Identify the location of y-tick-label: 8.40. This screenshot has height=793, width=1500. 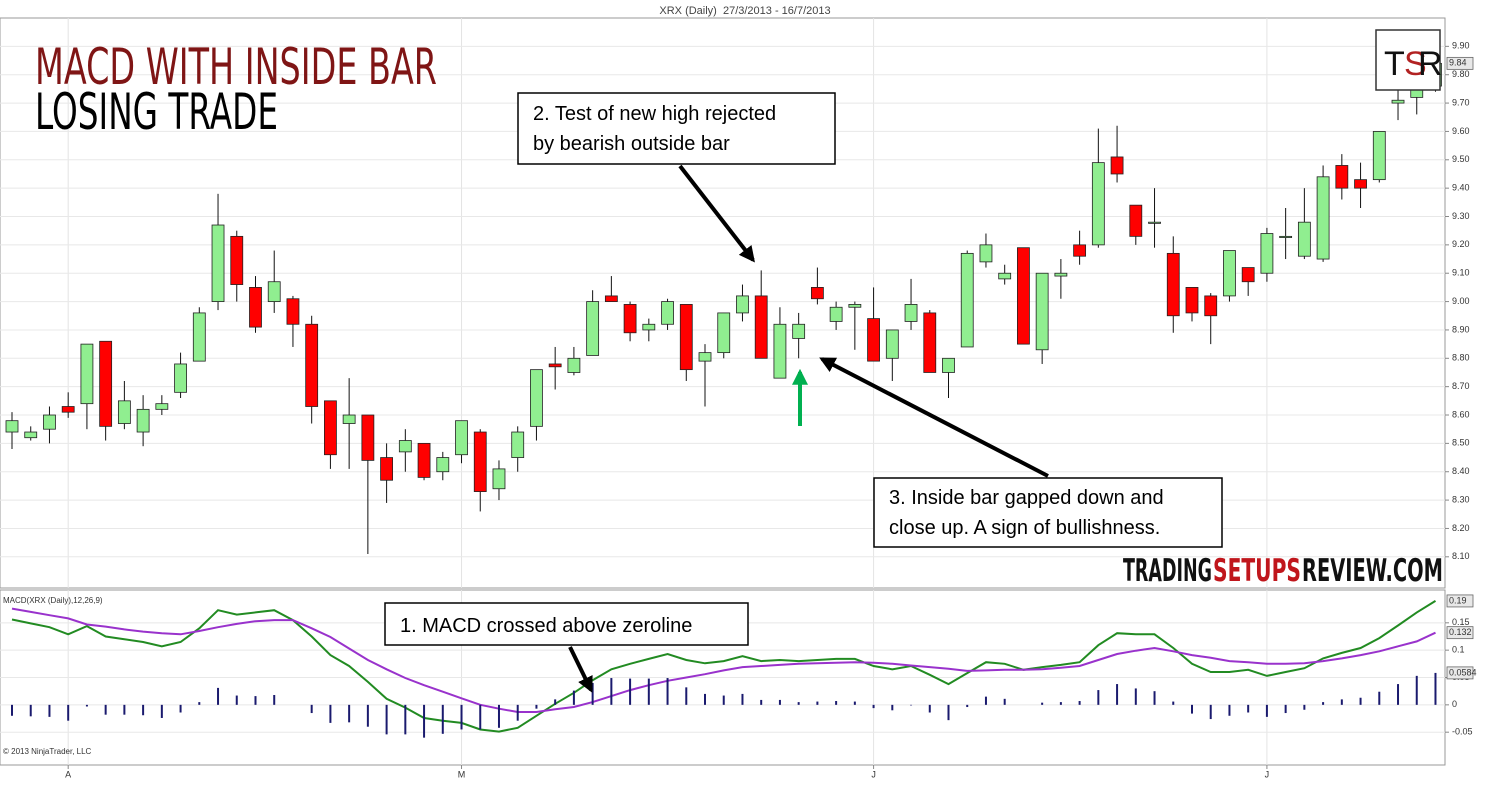
(1461, 471).